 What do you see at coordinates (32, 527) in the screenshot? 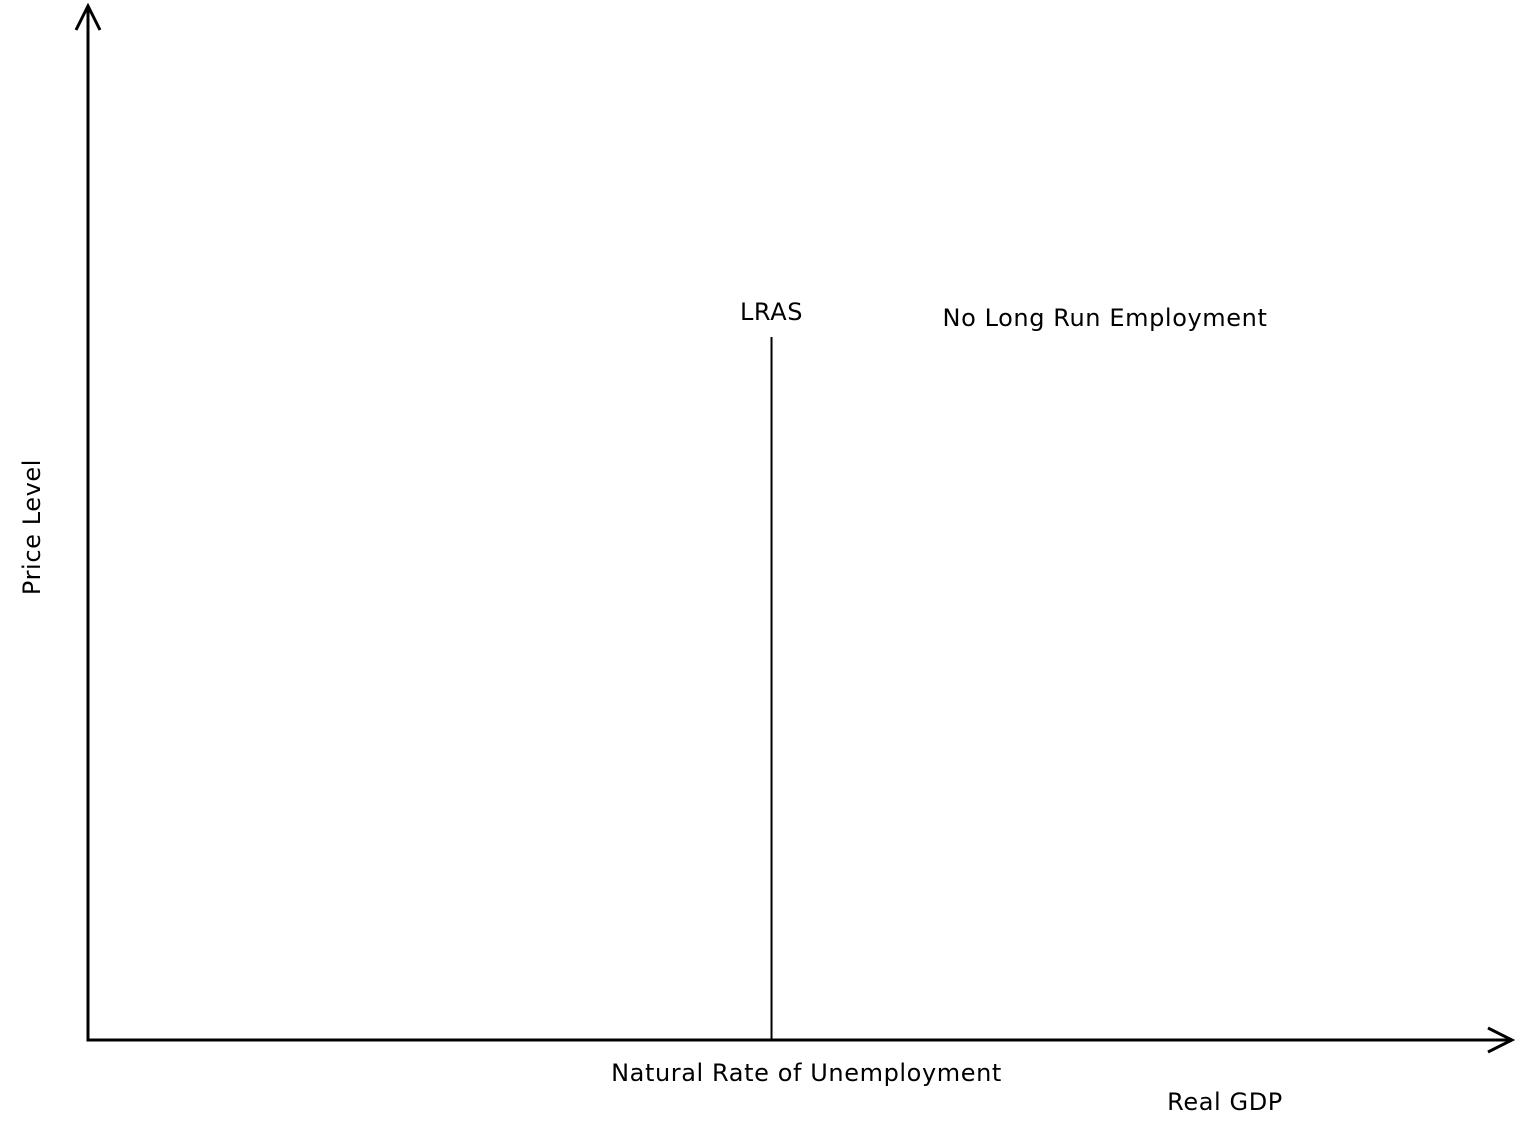
I see `y-axis-label: Price Level` at bounding box center [32, 527].